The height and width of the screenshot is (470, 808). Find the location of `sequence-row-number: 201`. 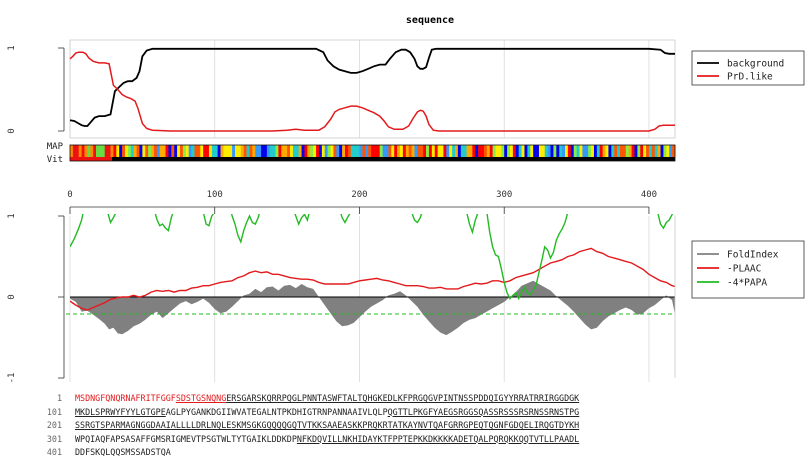

sequence-row-number: 201 is located at coordinates (54, 425).